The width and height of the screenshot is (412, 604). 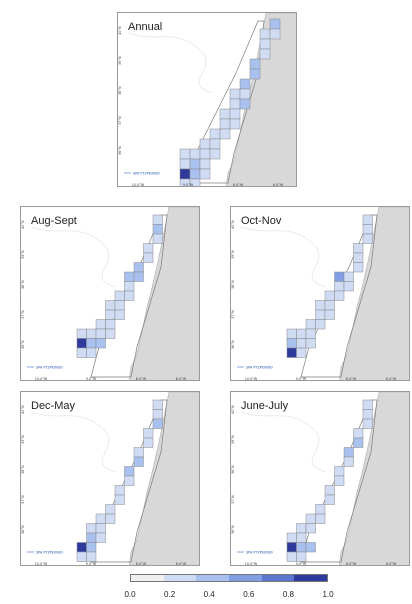 What do you see at coordinates (373, 478) in the screenshot?
I see `land-area` at bounding box center [373, 478].